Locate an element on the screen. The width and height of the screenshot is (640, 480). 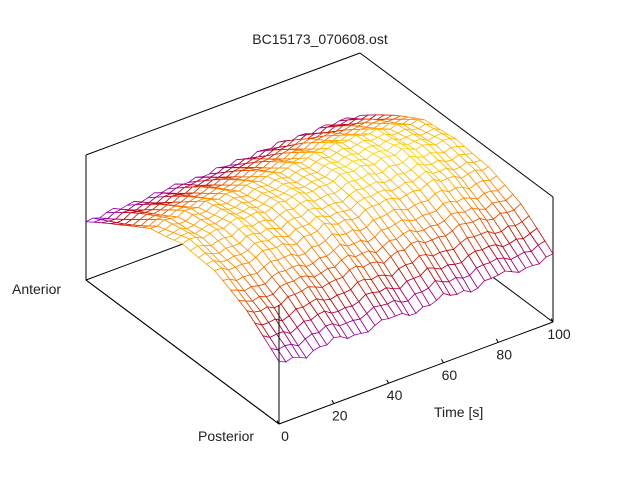
x-tick-label: 40 is located at coordinates (395, 395).